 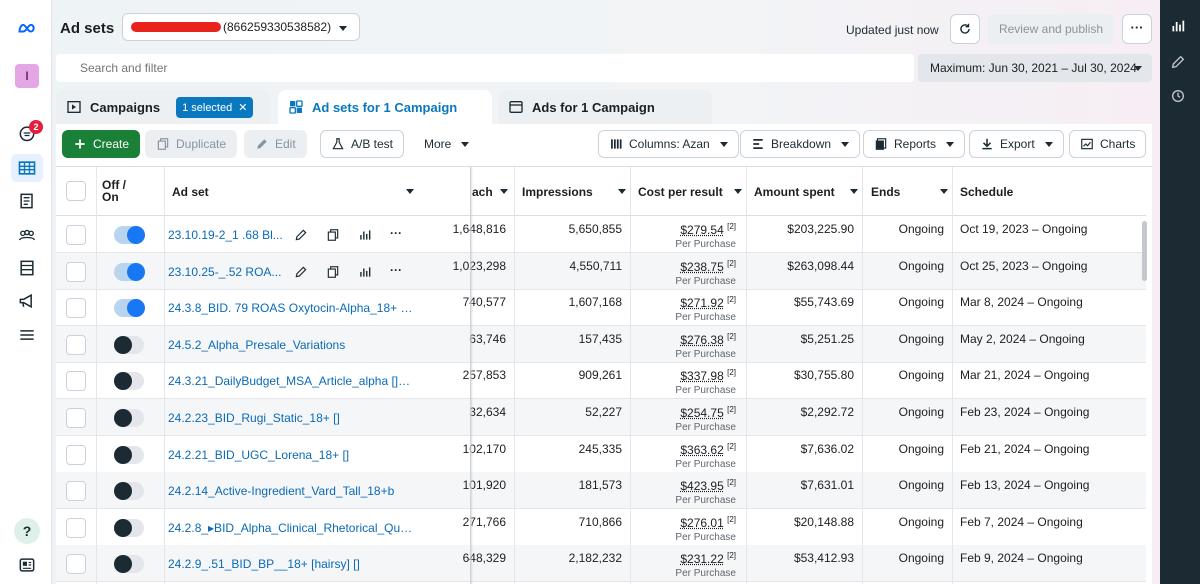 What do you see at coordinates (447, 144) in the screenshot?
I see `more-dropdown: More` at bounding box center [447, 144].